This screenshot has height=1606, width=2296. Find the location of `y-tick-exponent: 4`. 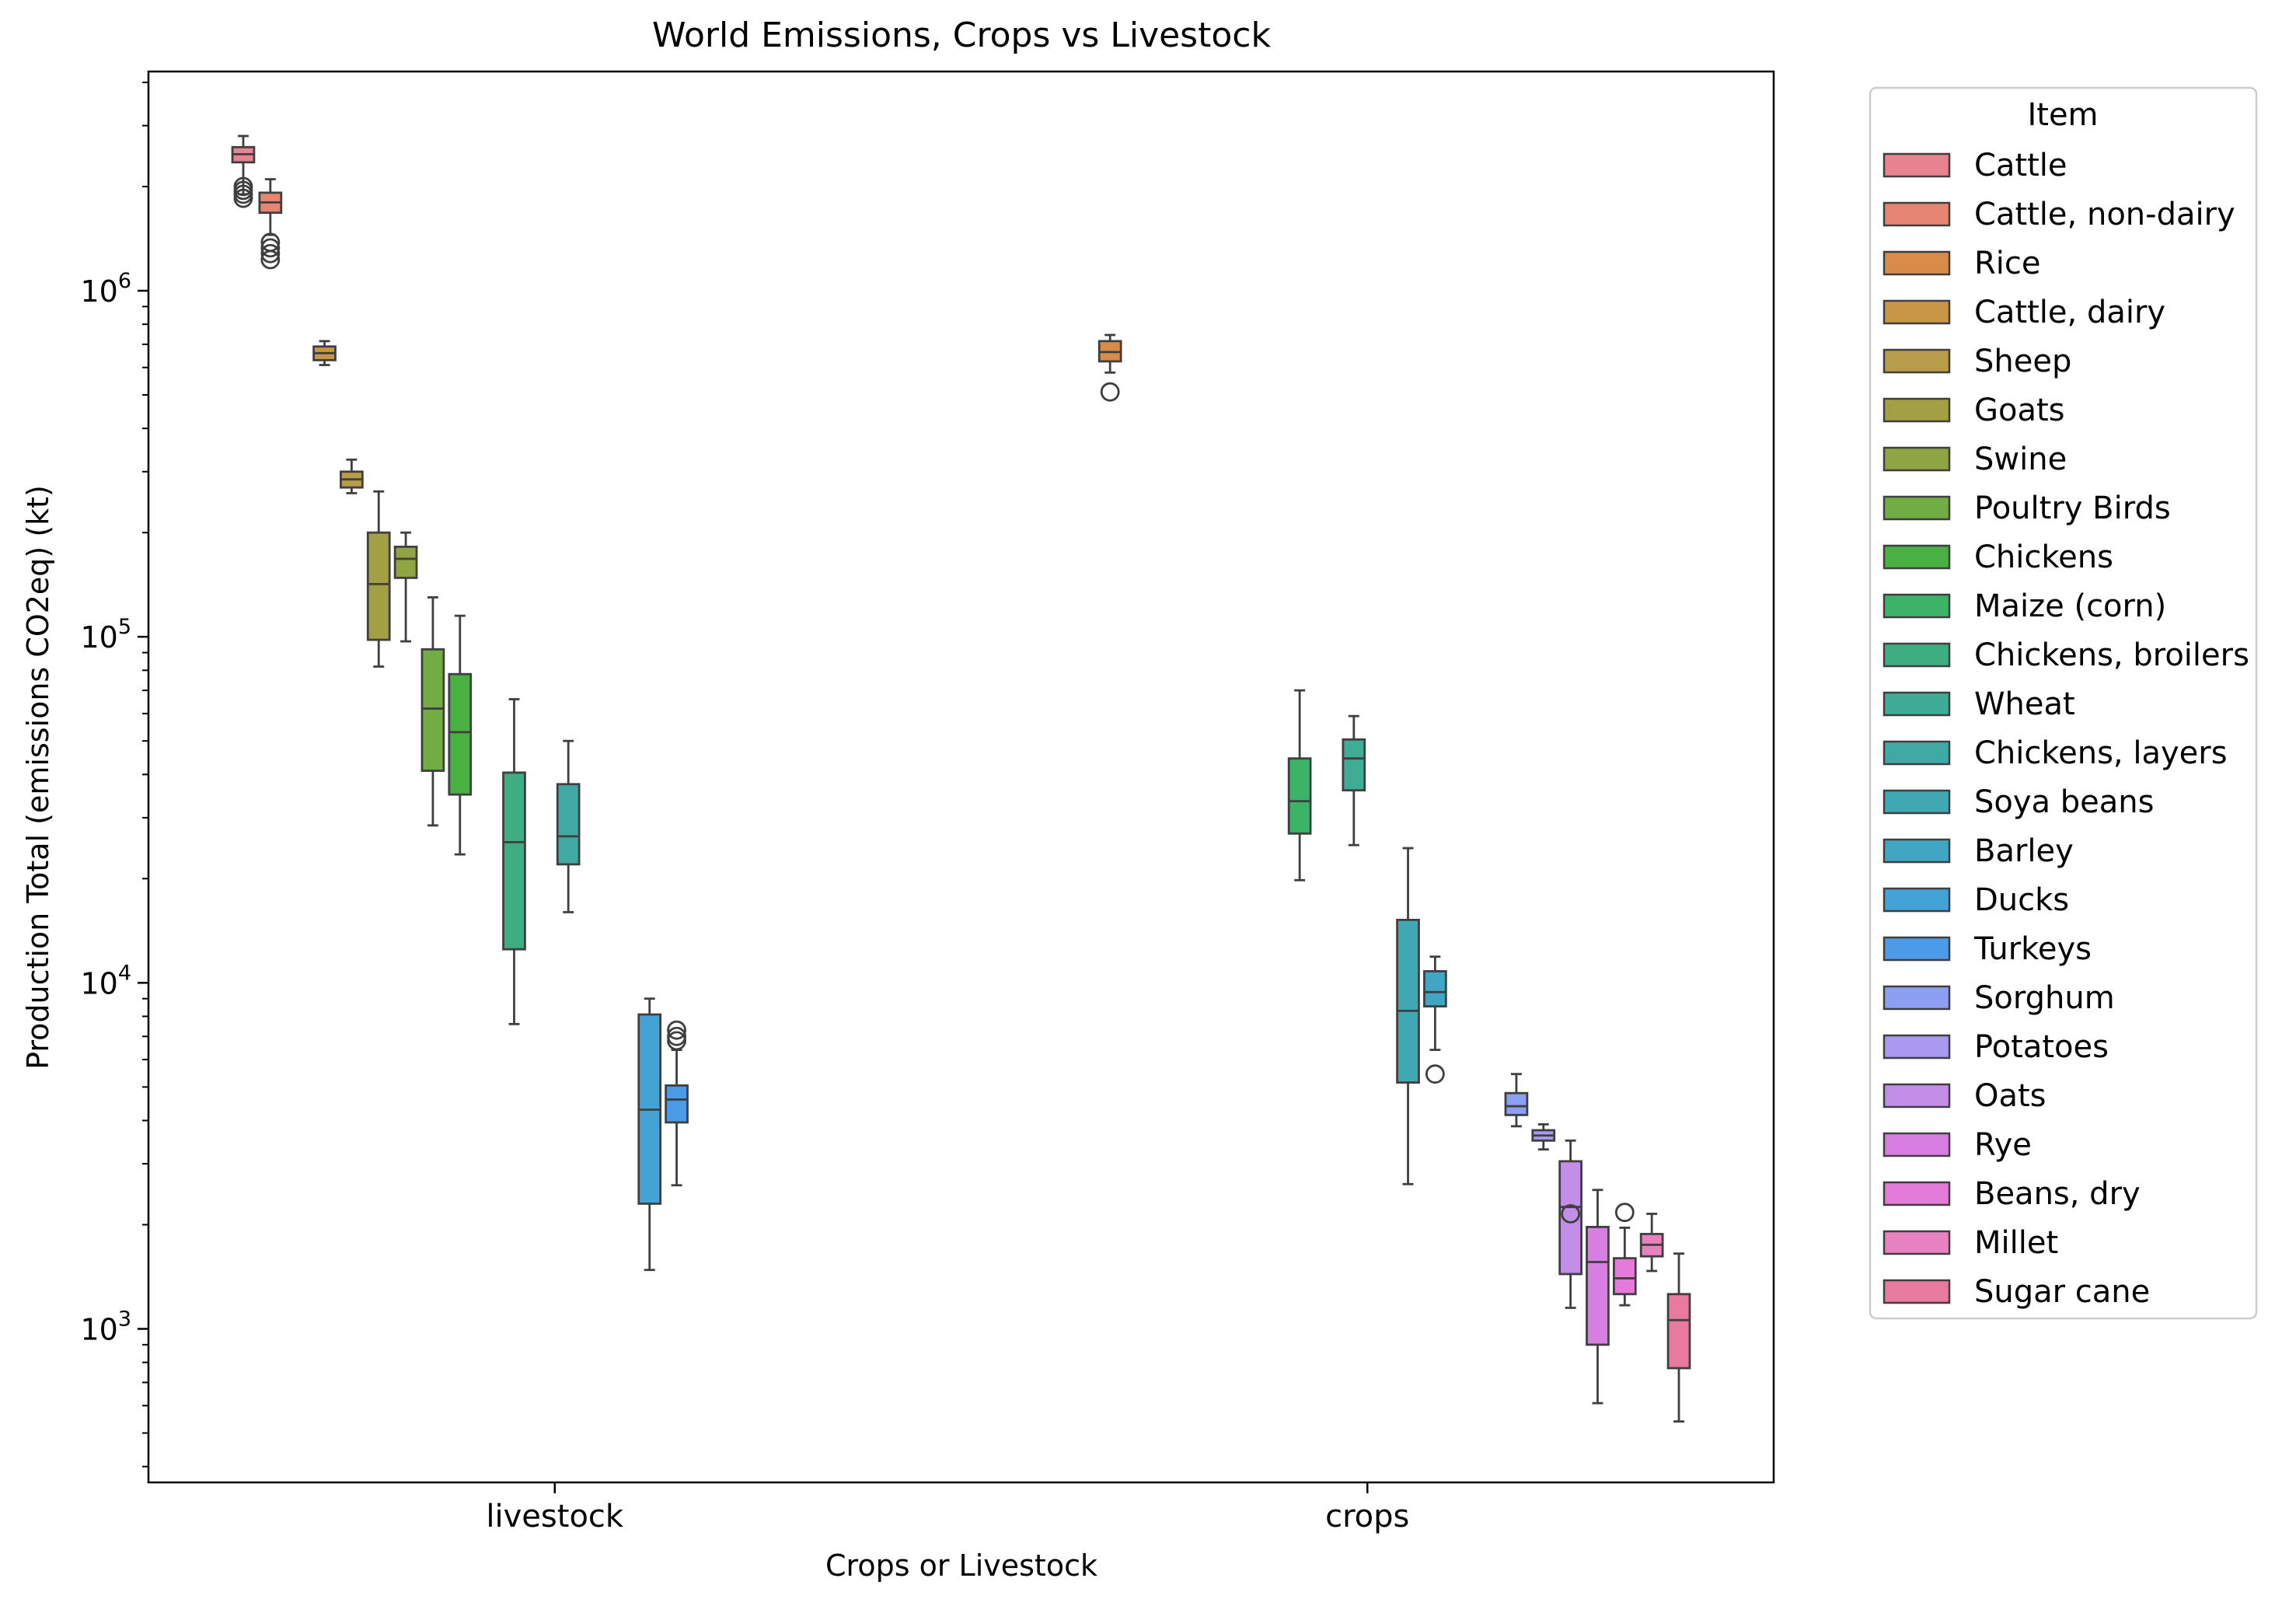

y-tick-exponent: 4 is located at coordinates (125, 973).